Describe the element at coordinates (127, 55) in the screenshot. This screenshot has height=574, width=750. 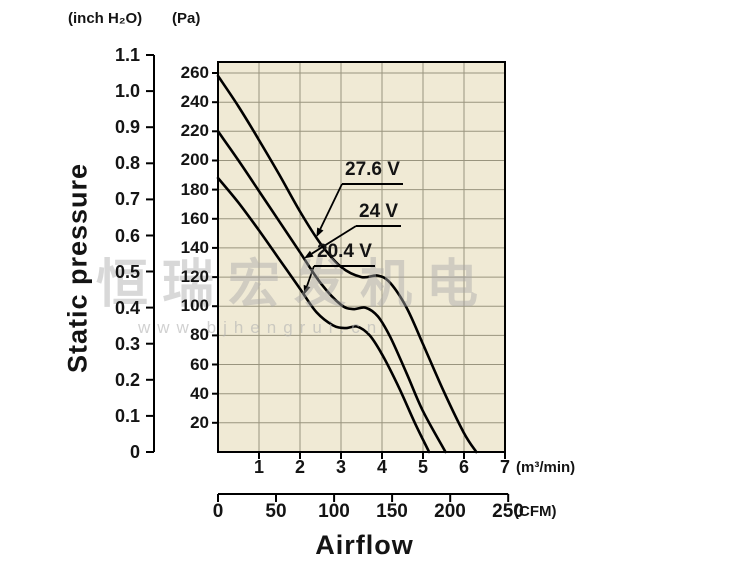
I see `y-tick-inch: 1.1` at that location.